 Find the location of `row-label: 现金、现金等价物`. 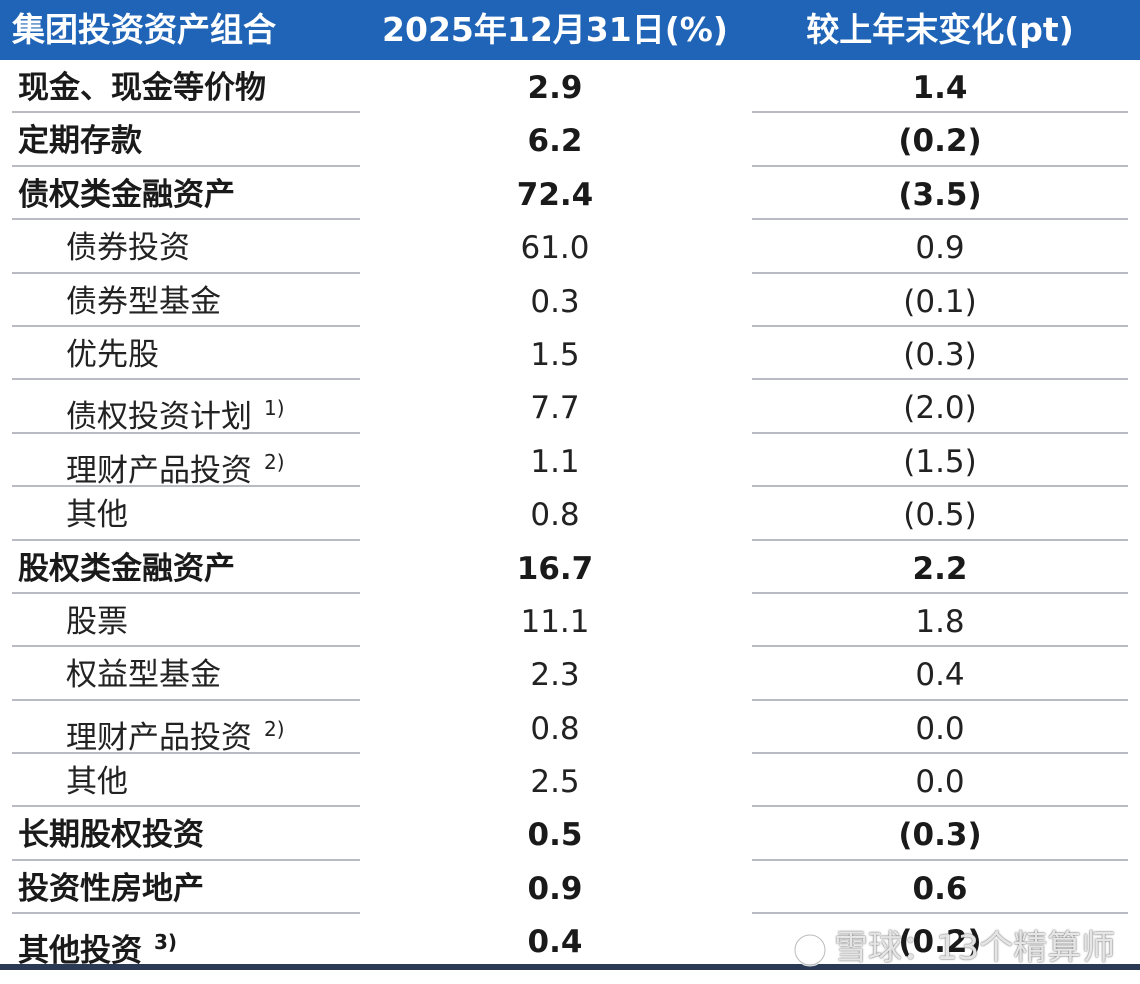

row-label: 现金、现金等价物 is located at coordinates (142, 86).